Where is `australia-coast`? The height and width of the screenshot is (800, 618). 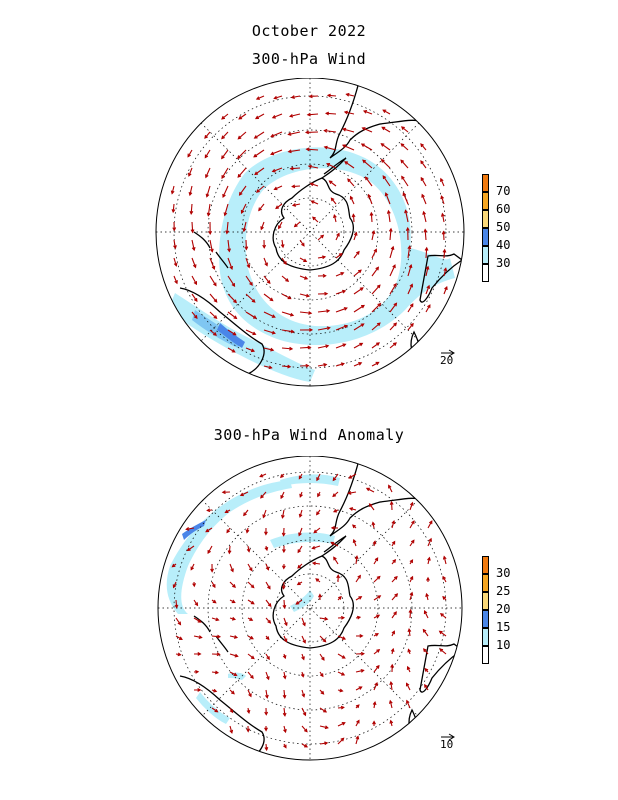 australia-coast is located at coordinates (222, 717).